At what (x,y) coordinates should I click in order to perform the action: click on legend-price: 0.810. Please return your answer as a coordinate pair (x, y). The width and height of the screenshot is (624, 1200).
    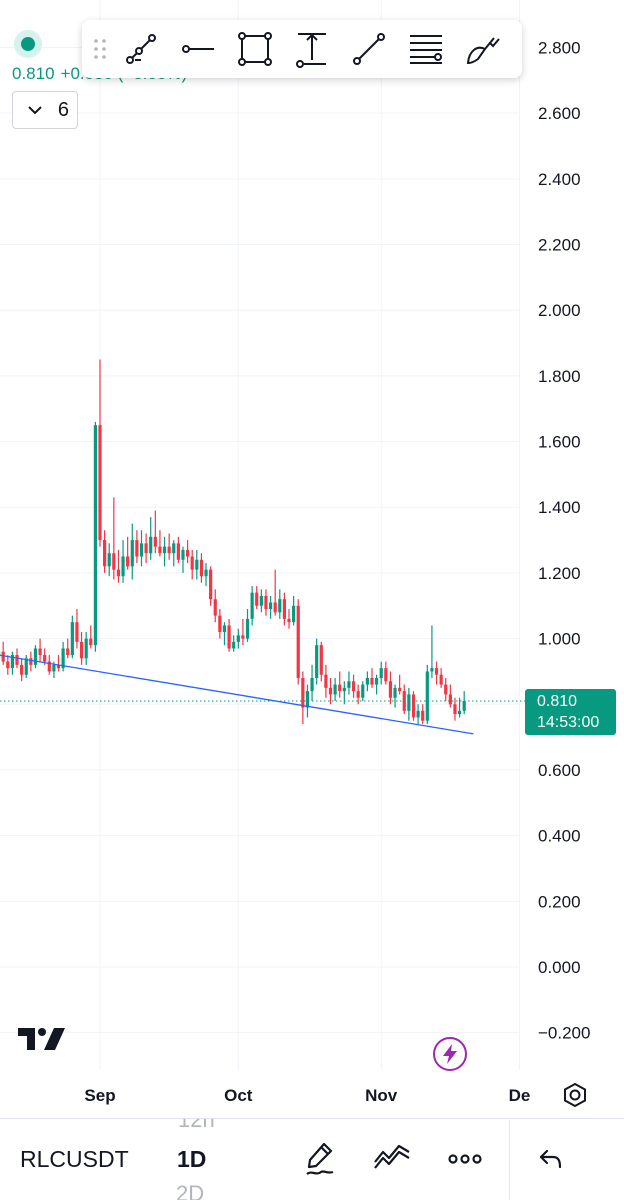
    Looking at the image, I should click on (33, 73).